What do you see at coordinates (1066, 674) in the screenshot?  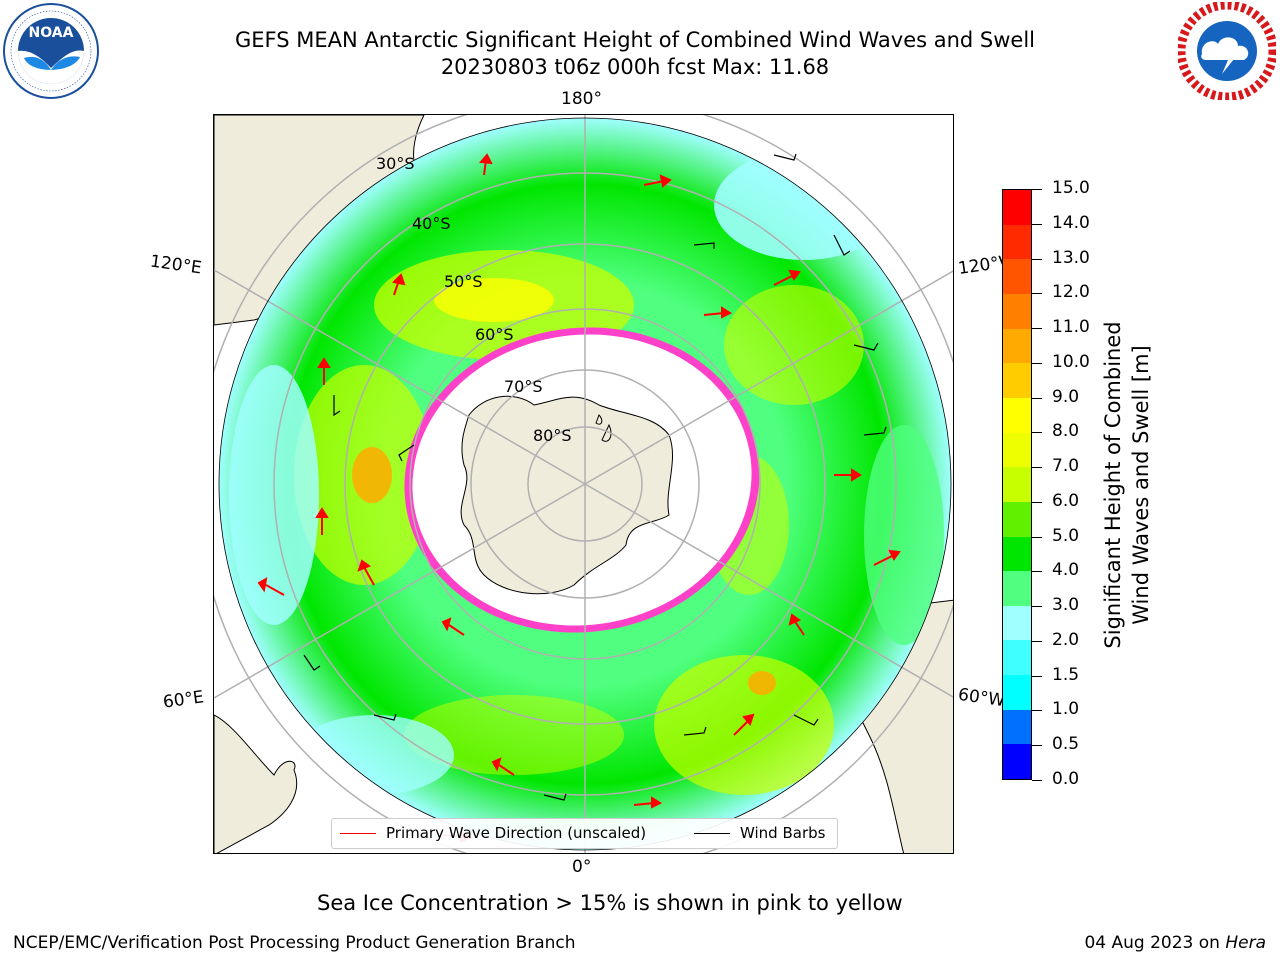 I see `colorbar-tick-label: 1.5` at bounding box center [1066, 674].